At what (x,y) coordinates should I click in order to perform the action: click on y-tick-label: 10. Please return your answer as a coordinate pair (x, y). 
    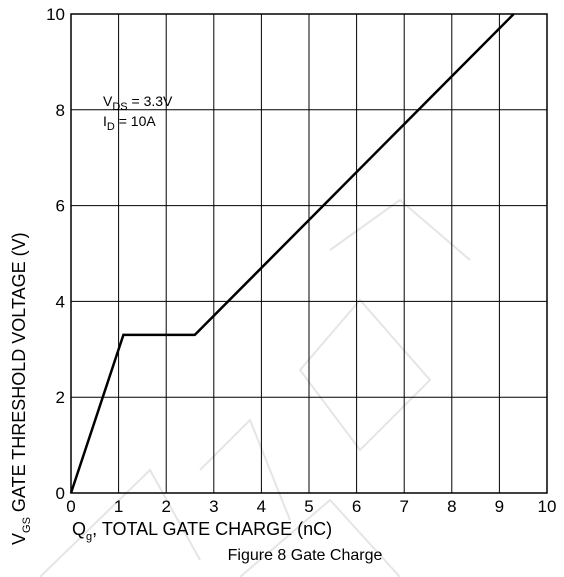
    Looking at the image, I should click on (55, 14).